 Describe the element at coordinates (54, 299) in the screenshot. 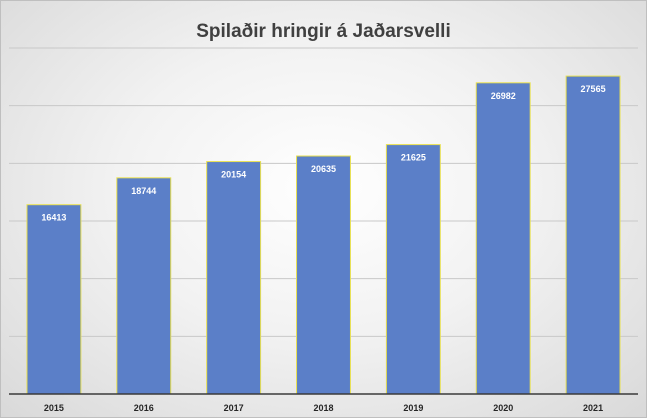

I see `bar-2015` at that location.